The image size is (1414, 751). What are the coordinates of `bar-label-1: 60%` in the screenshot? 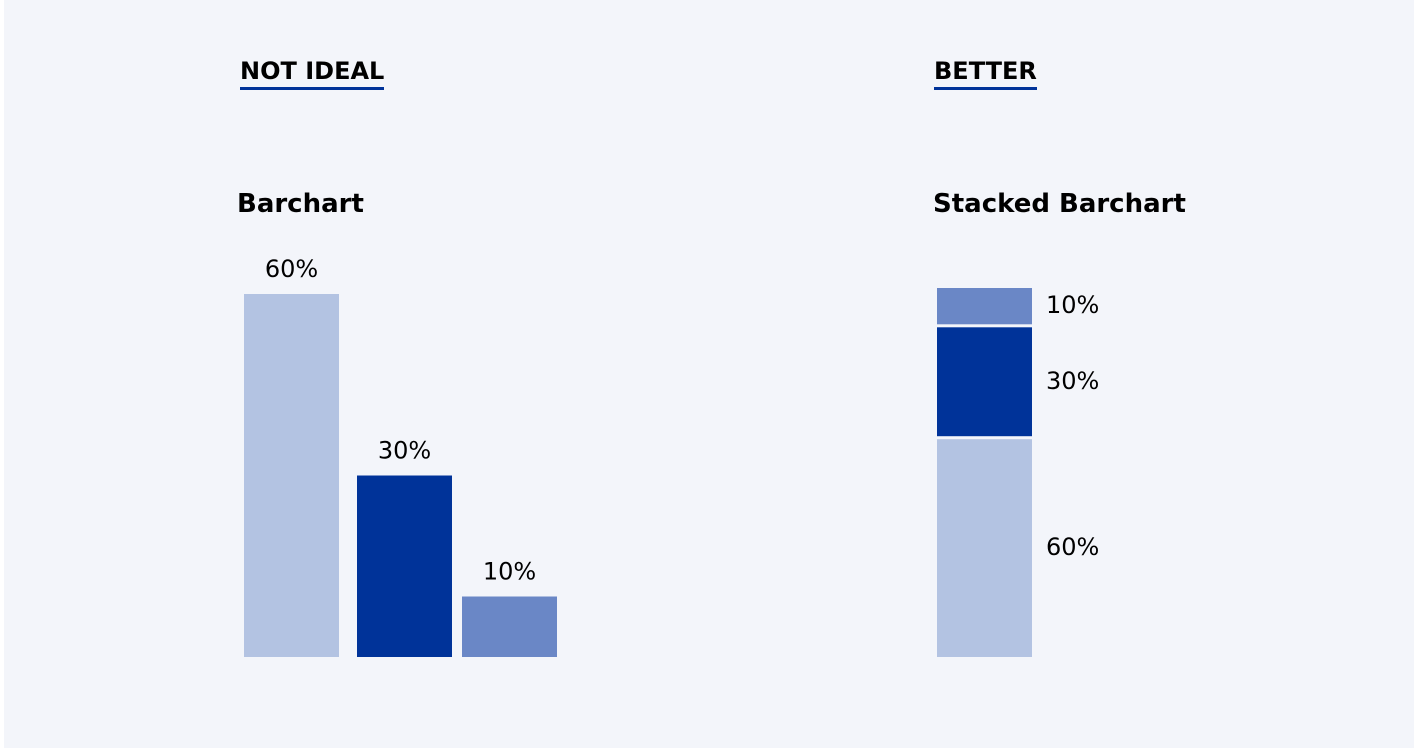 It's located at (291, 269).